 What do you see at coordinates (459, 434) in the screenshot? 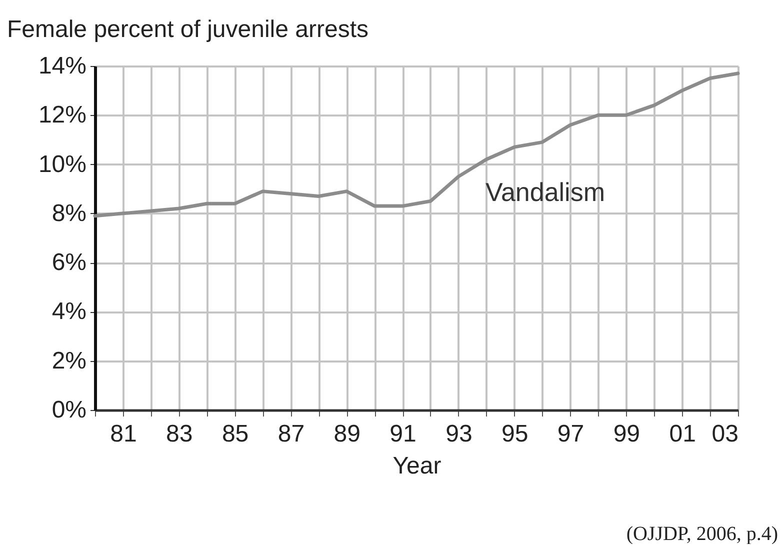
I see `x-tick-label: 93` at bounding box center [459, 434].